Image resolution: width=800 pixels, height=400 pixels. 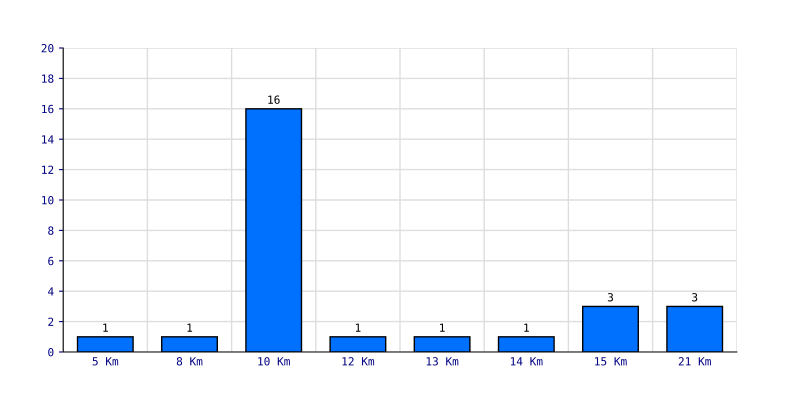 What do you see at coordinates (51, 230) in the screenshot?
I see `y-tick-label: 8` at bounding box center [51, 230].